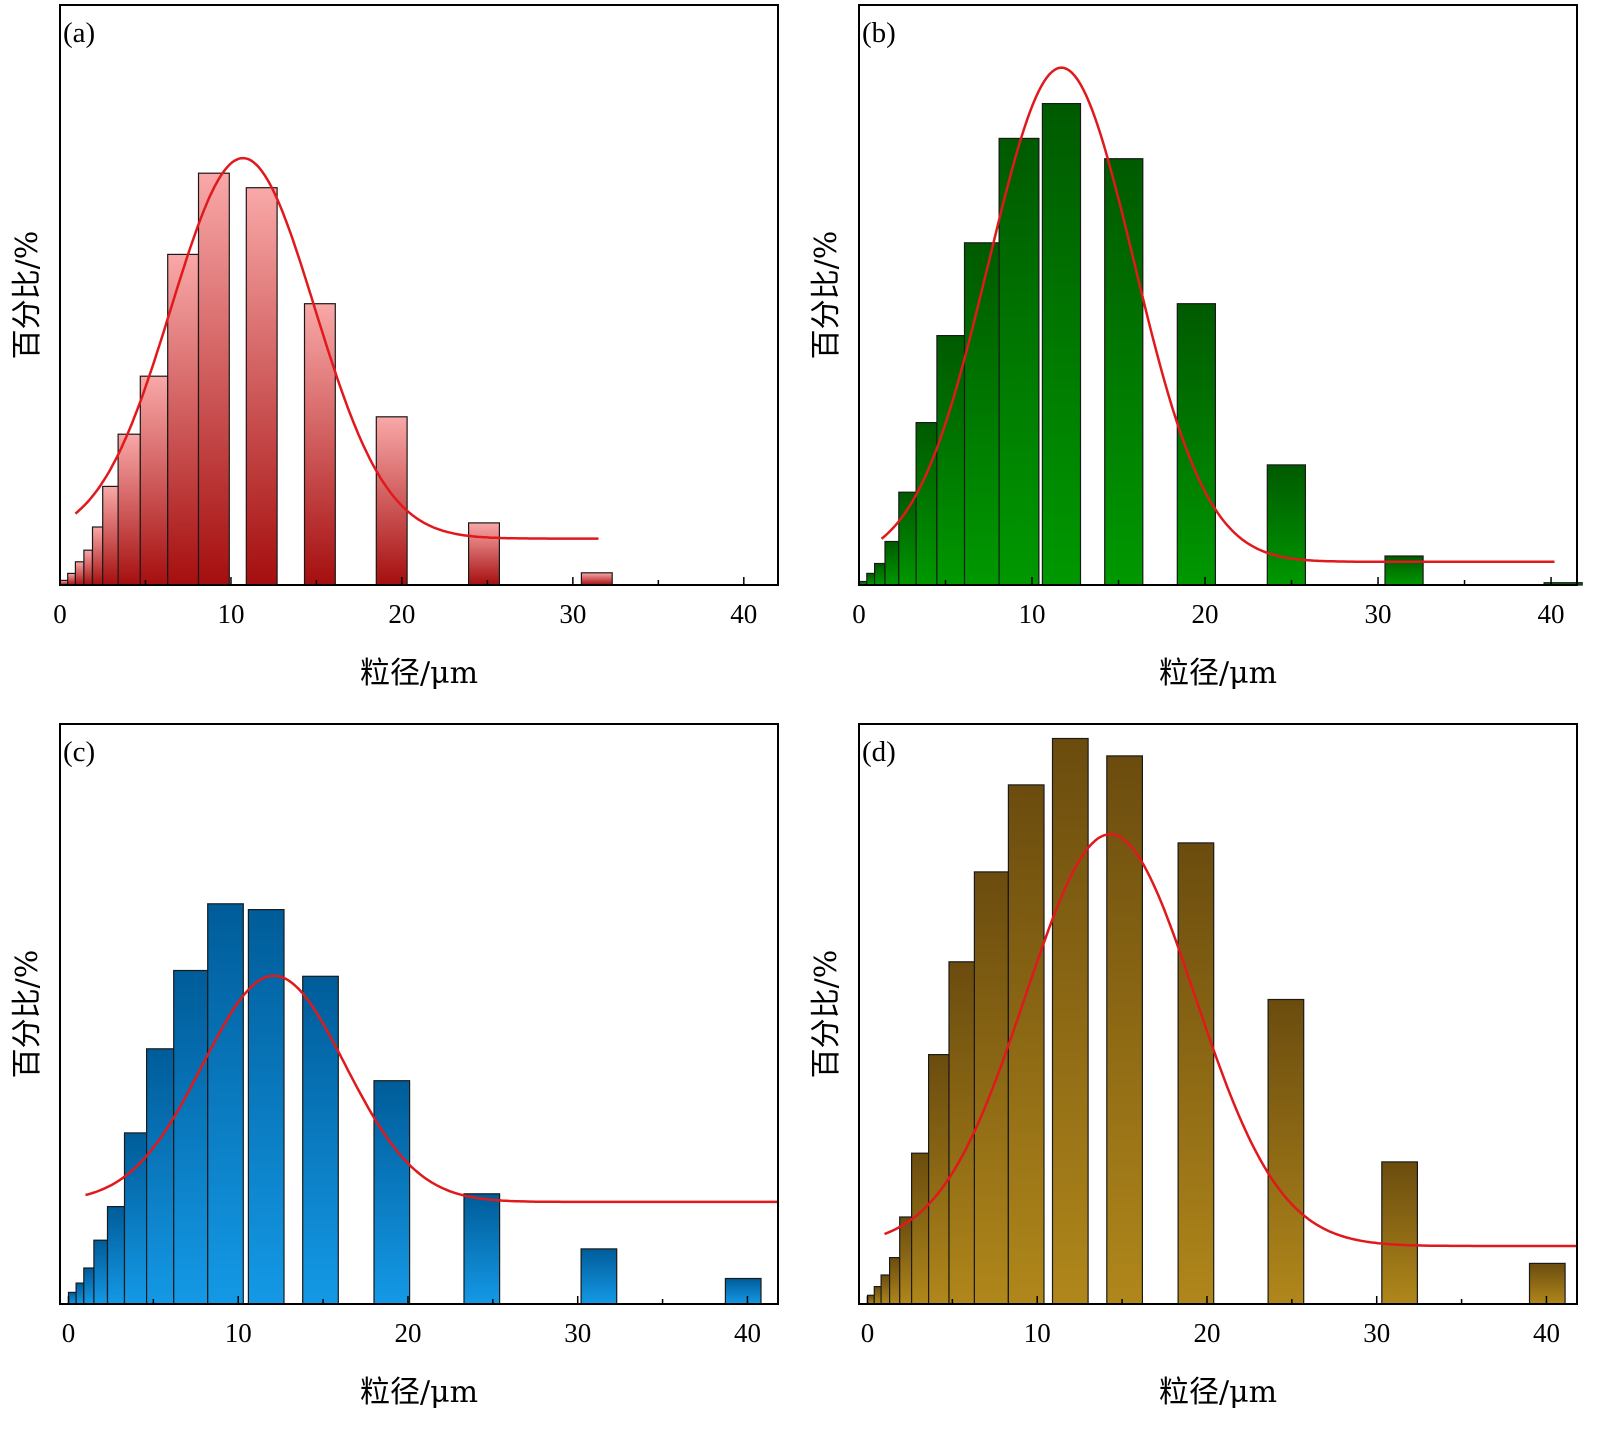 The image size is (1598, 1439). Describe the element at coordinates (1032, 614) in the screenshot. I see `x-tick-label-b-1: 10` at that location.